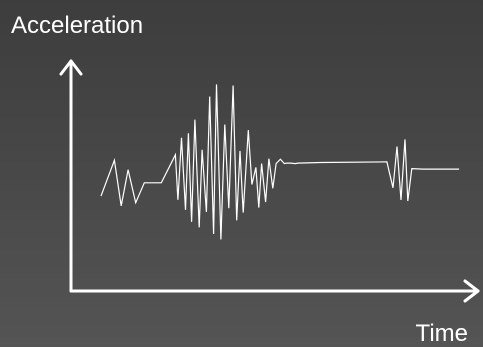 The height and width of the screenshot is (347, 483). I want to click on y-axis-label: Acceleration, so click(77, 25).